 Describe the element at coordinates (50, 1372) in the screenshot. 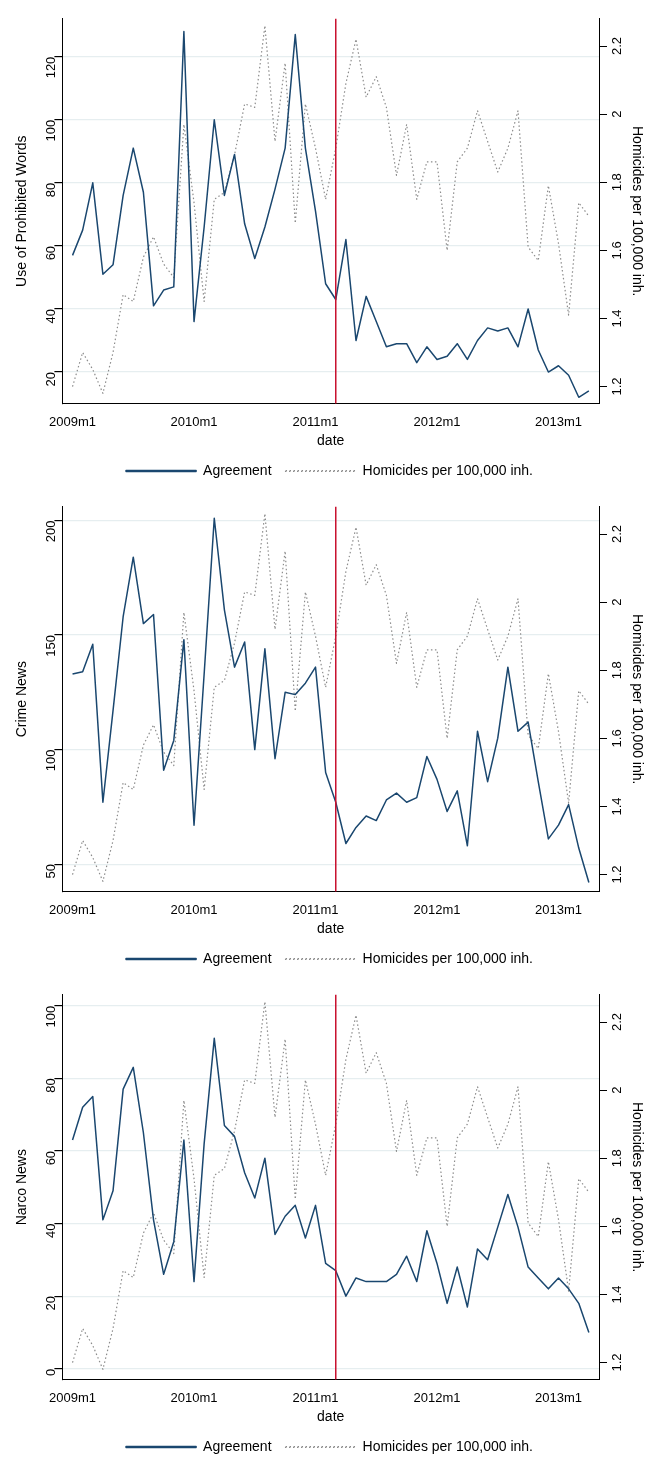

I see `y-tick-label: 0` at that location.